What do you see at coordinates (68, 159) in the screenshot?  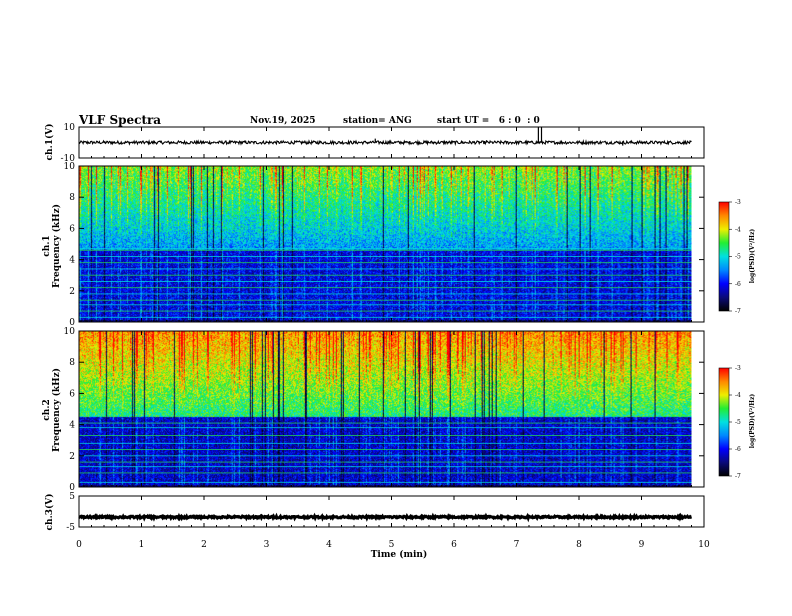 I see `ch1-waveform-ytick-label: -10` at bounding box center [68, 159].